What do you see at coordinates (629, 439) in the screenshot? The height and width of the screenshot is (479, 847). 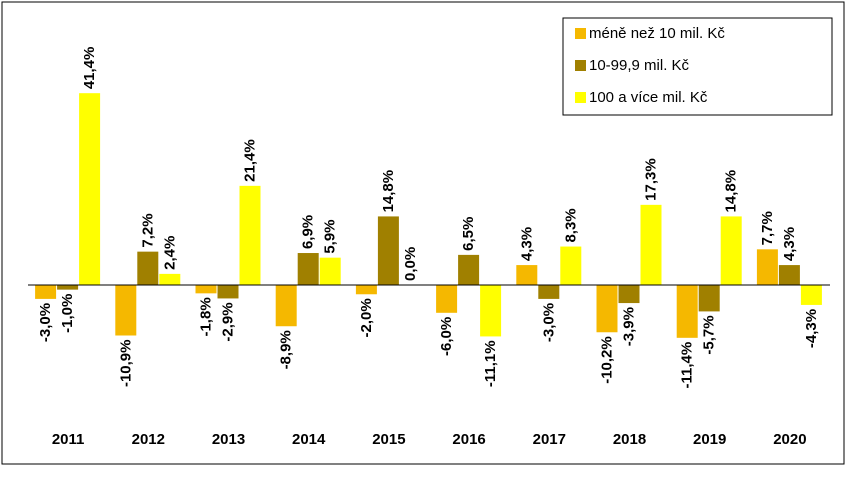 I see `x-tick-label: 2018` at bounding box center [629, 439].